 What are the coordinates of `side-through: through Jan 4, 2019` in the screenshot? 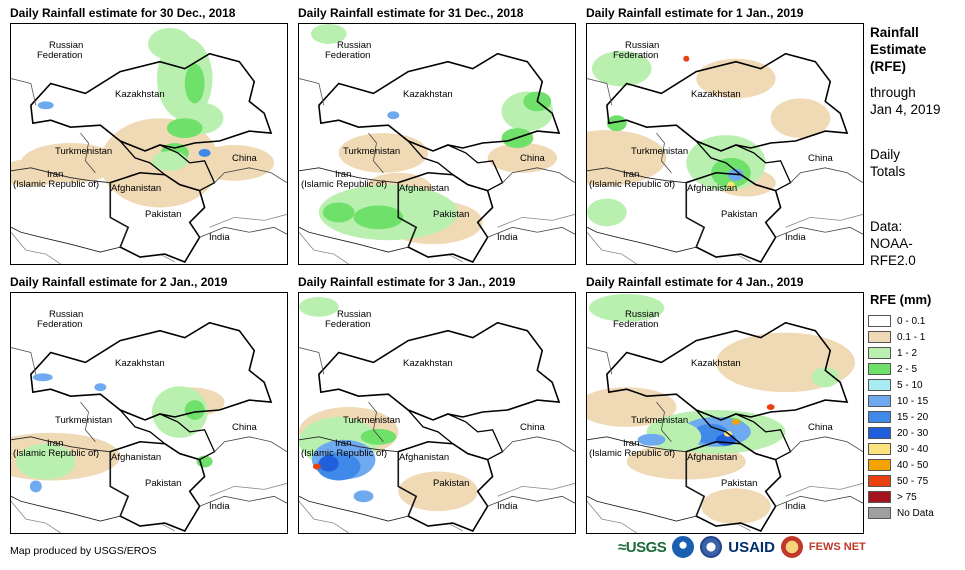 It's located at (905, 101).